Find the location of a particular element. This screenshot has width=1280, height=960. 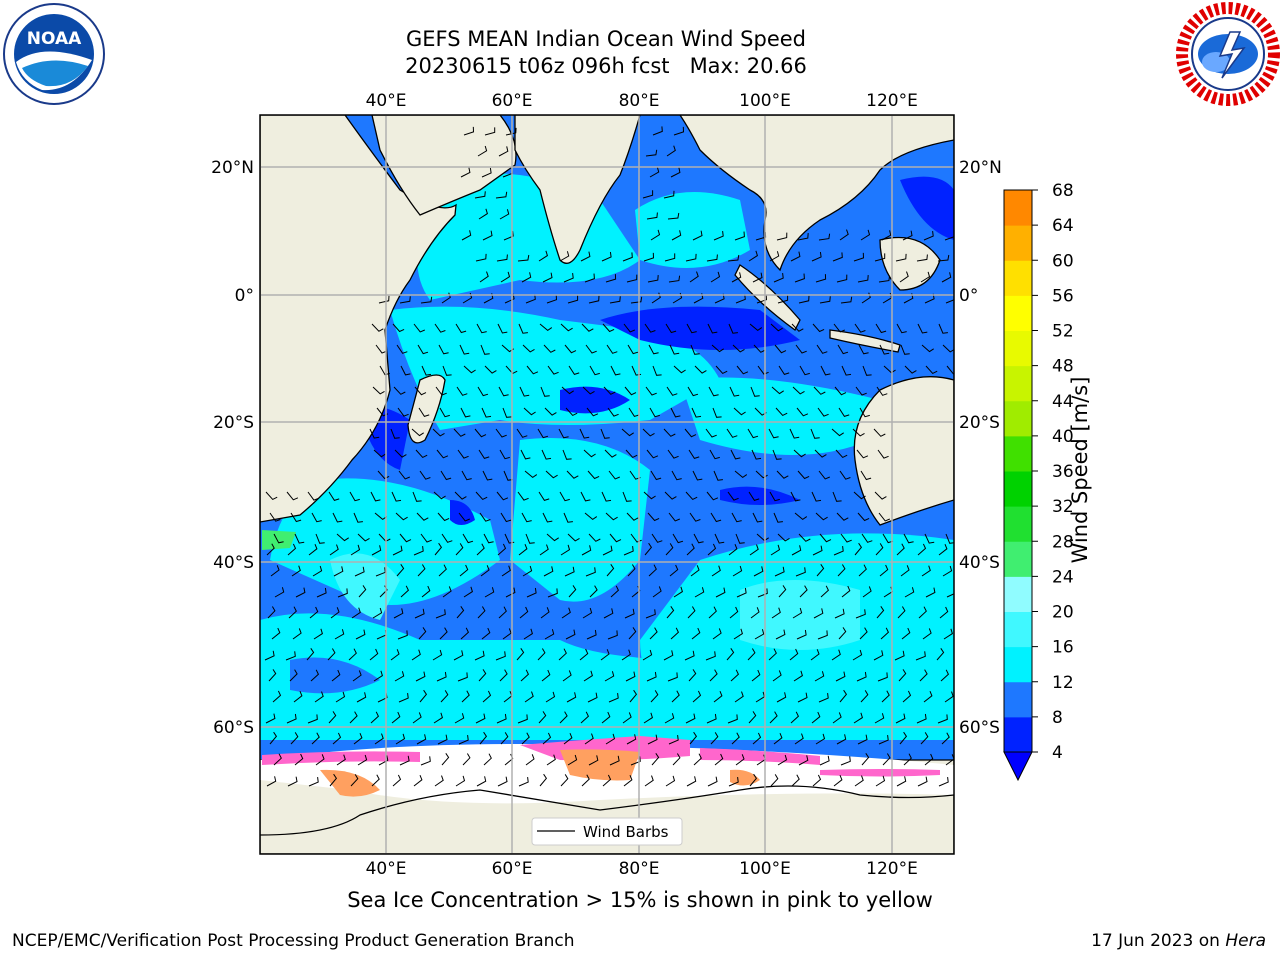

footer-date-text: 17 Jun 2023 on is located at coordinates (1158, 941).